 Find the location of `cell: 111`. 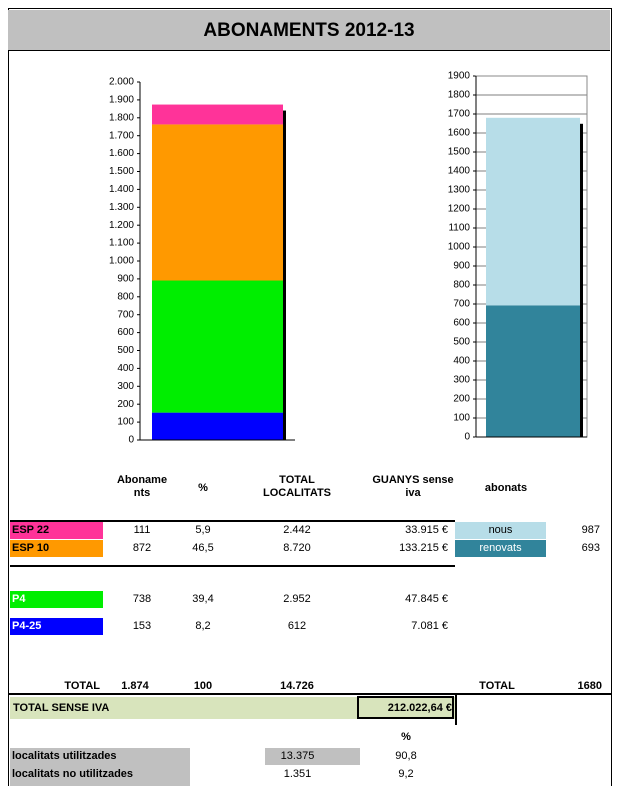

cell: 111 is located at coordinates (142, 530).